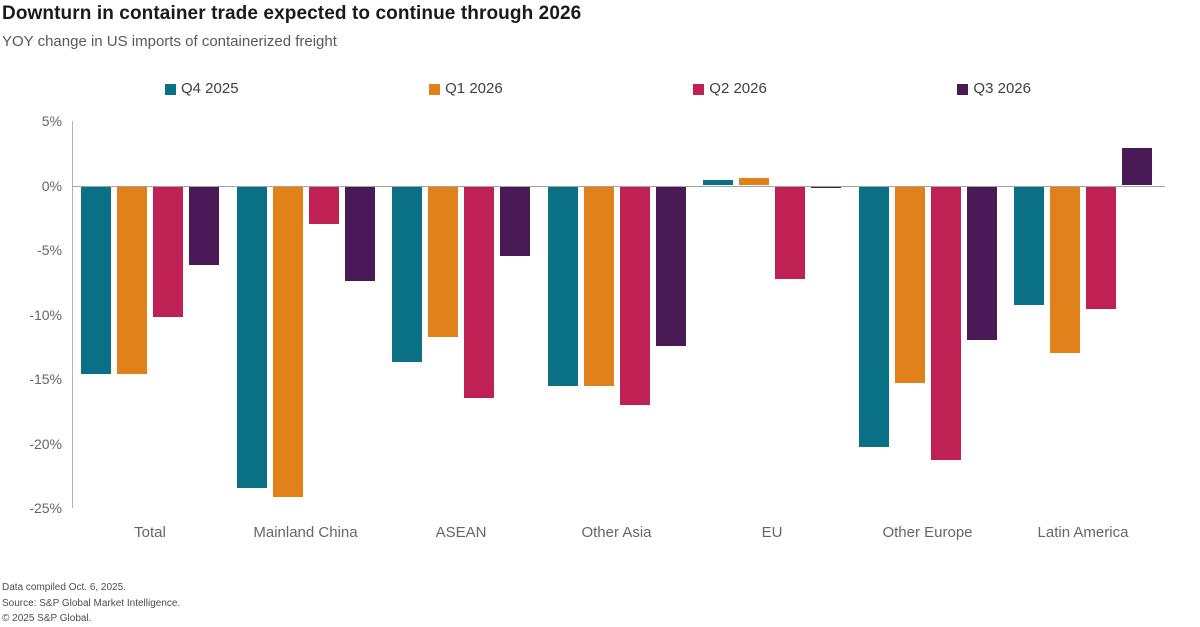 This screenshot has width=1200, height=627. Describe the element at coordinates (251, 337) in the screenshot. I see `bar-mainland-china-q4-2025` at that location.